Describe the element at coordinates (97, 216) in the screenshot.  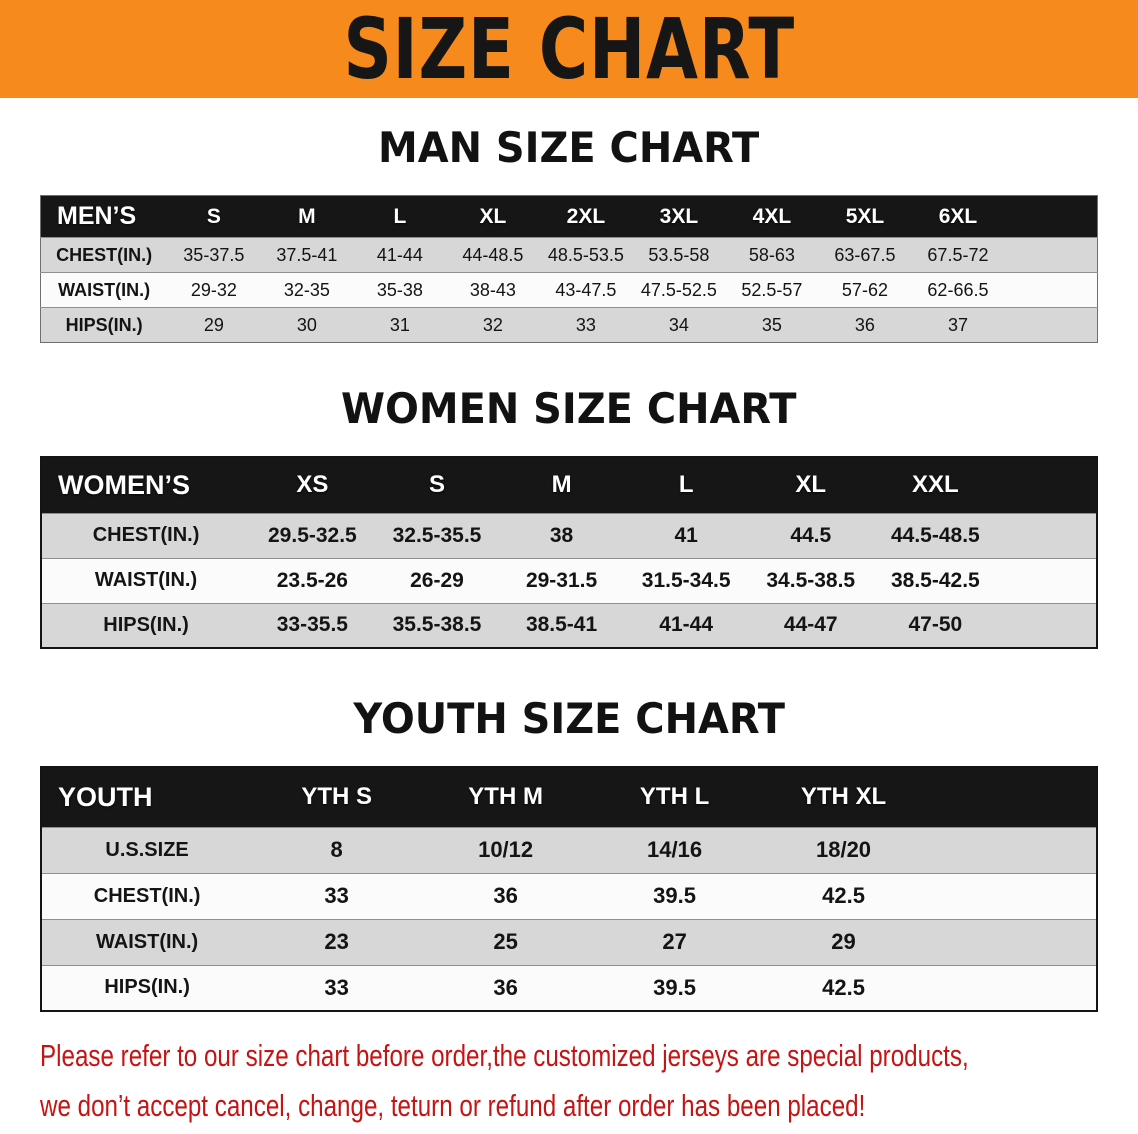
I see `table-title-cell: MEN’S` at that location.